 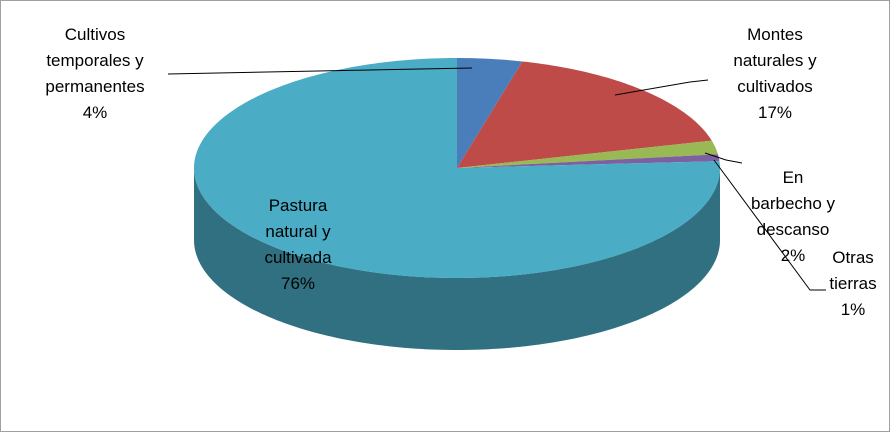 What do you see at coordinates (775, 112) in the screenshot?
I see `value-label: 17%` at bounding box center [775, 112].